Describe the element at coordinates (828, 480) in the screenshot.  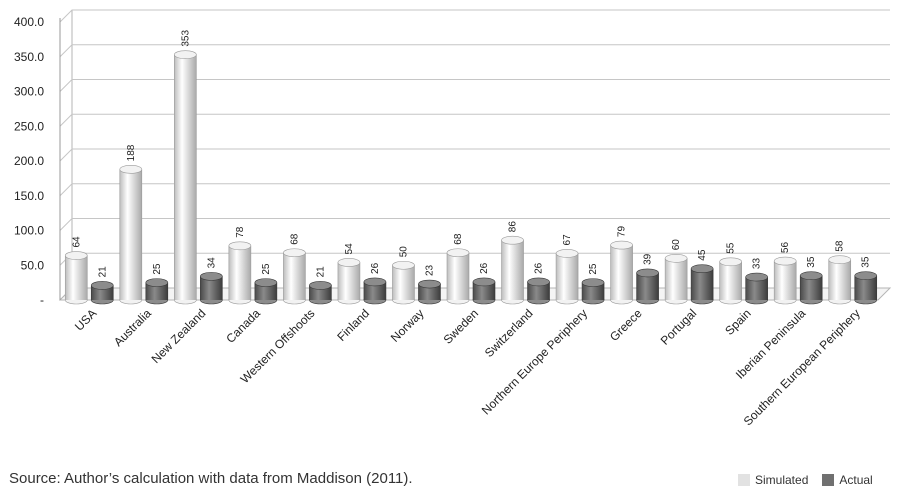
I see `legend-swatch-actual` at that location.